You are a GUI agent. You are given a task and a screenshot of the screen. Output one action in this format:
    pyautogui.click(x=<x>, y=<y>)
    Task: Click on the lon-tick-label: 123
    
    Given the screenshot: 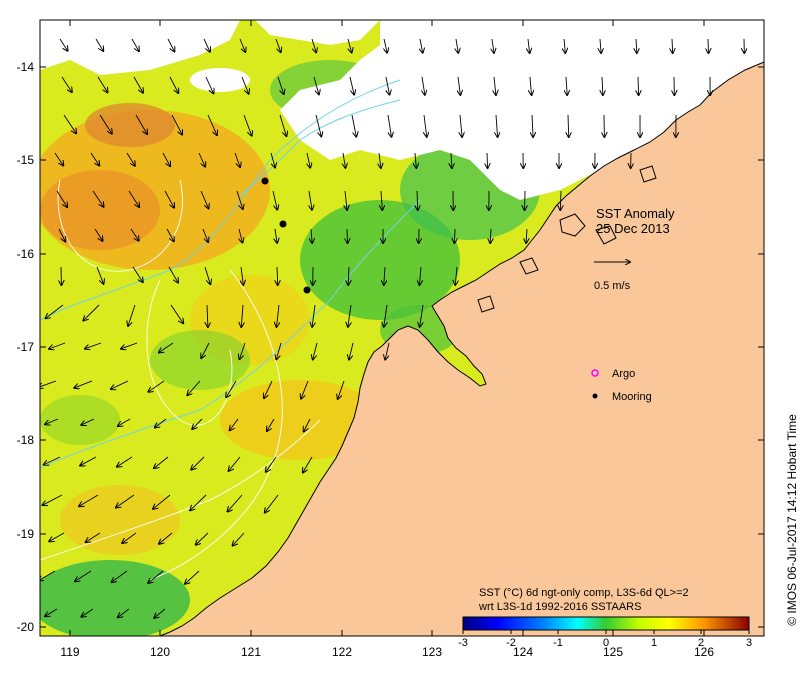 What is the action you would take?
    pyautogui.click(x=432, y=652)
    